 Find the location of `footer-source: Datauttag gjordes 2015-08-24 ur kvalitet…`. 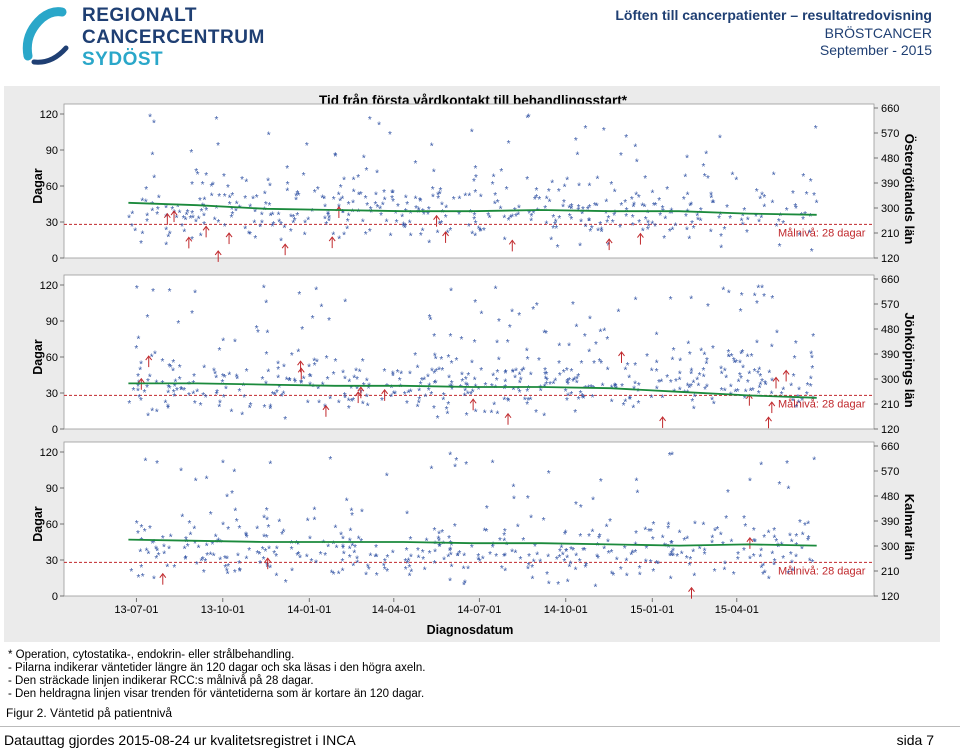

footer-source: Datauttag gjordes 2015-08-24 ur kvalitet… is located at coordinates (180, 740).